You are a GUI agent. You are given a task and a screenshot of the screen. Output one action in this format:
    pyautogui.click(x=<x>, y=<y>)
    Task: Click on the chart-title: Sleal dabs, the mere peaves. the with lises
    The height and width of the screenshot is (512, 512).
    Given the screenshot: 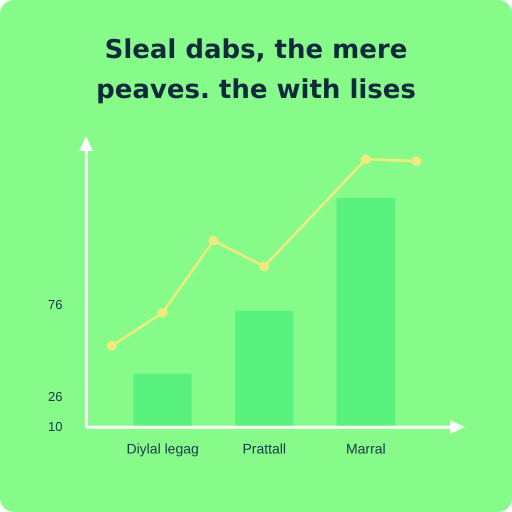 What is the action you would take?
    pyautogui.click(x=256, y=70)
    